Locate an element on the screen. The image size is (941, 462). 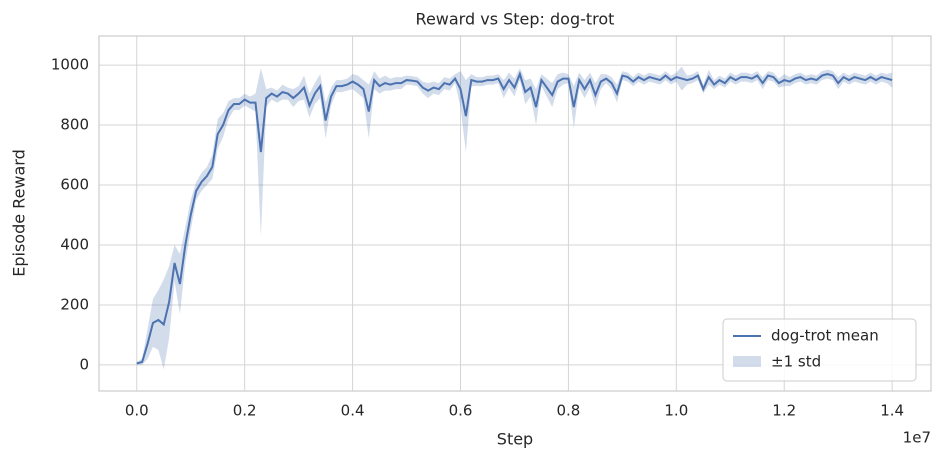
legend-label: dog-trot mean is located at coordinates (825, 336).